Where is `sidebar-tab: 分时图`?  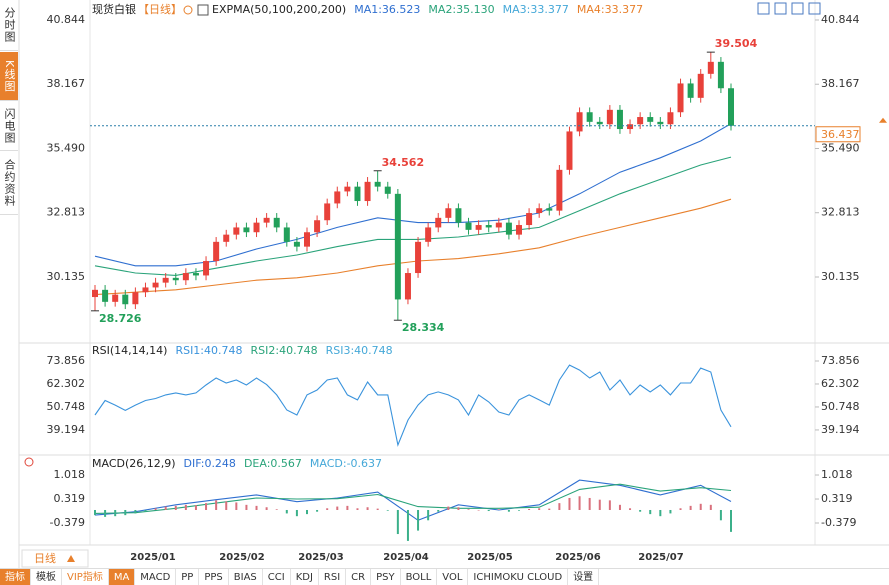
sidebar-tab: 分时图 is located at coordinates (9, 25).